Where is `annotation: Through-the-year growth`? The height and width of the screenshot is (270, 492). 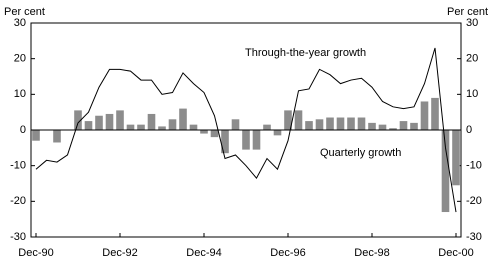
annotation: Through-the-year growth is located at coordinates (305, 53).